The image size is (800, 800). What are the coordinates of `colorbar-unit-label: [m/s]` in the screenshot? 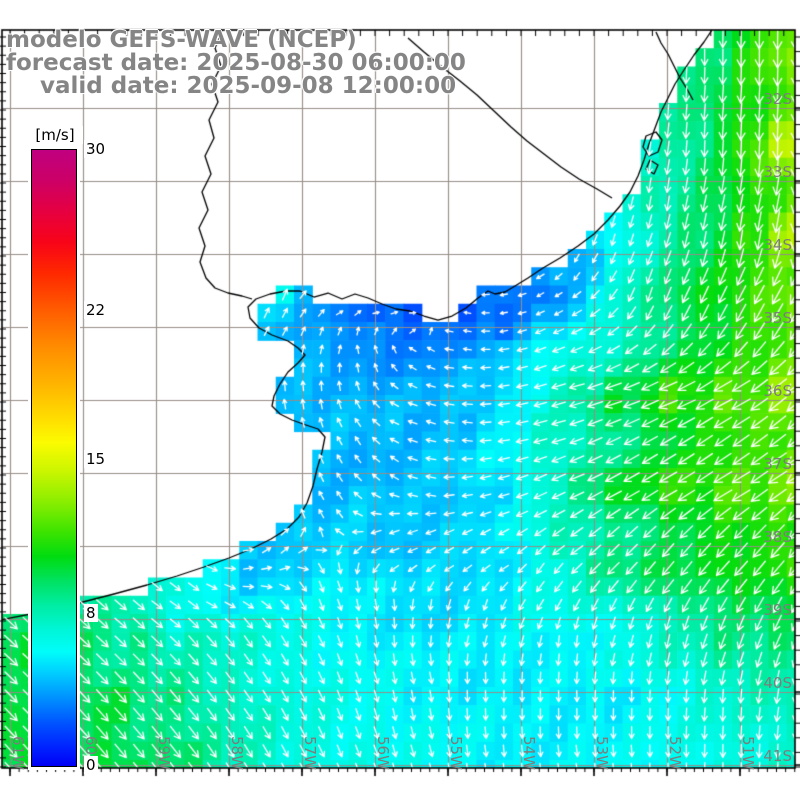 It's located at (55, 135).